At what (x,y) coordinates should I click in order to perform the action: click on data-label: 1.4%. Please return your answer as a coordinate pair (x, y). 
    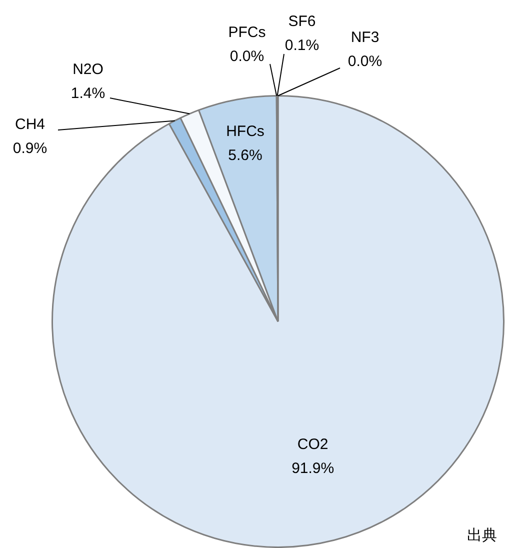
    Looking at the image, I should click on (88, 93).